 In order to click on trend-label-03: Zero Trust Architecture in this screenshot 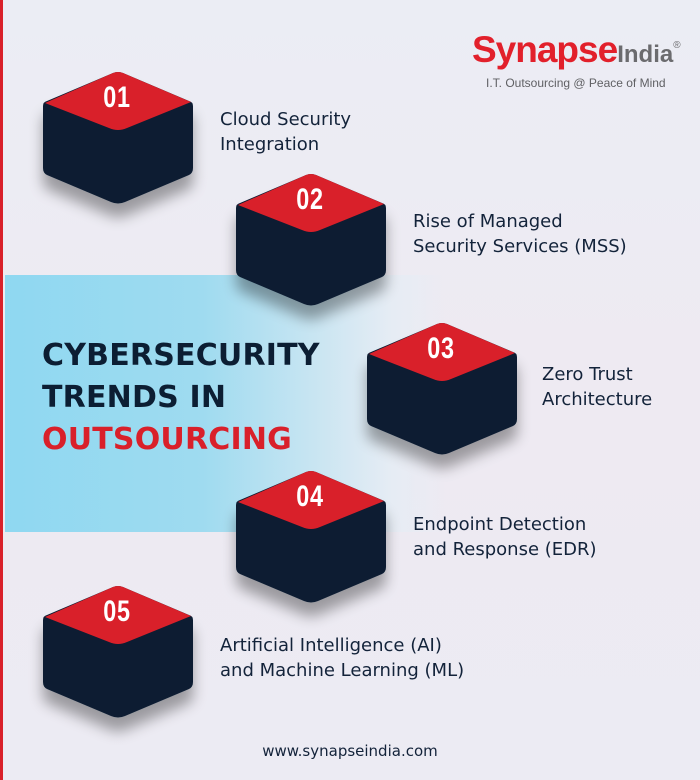, I will do `click(597, 387)`.